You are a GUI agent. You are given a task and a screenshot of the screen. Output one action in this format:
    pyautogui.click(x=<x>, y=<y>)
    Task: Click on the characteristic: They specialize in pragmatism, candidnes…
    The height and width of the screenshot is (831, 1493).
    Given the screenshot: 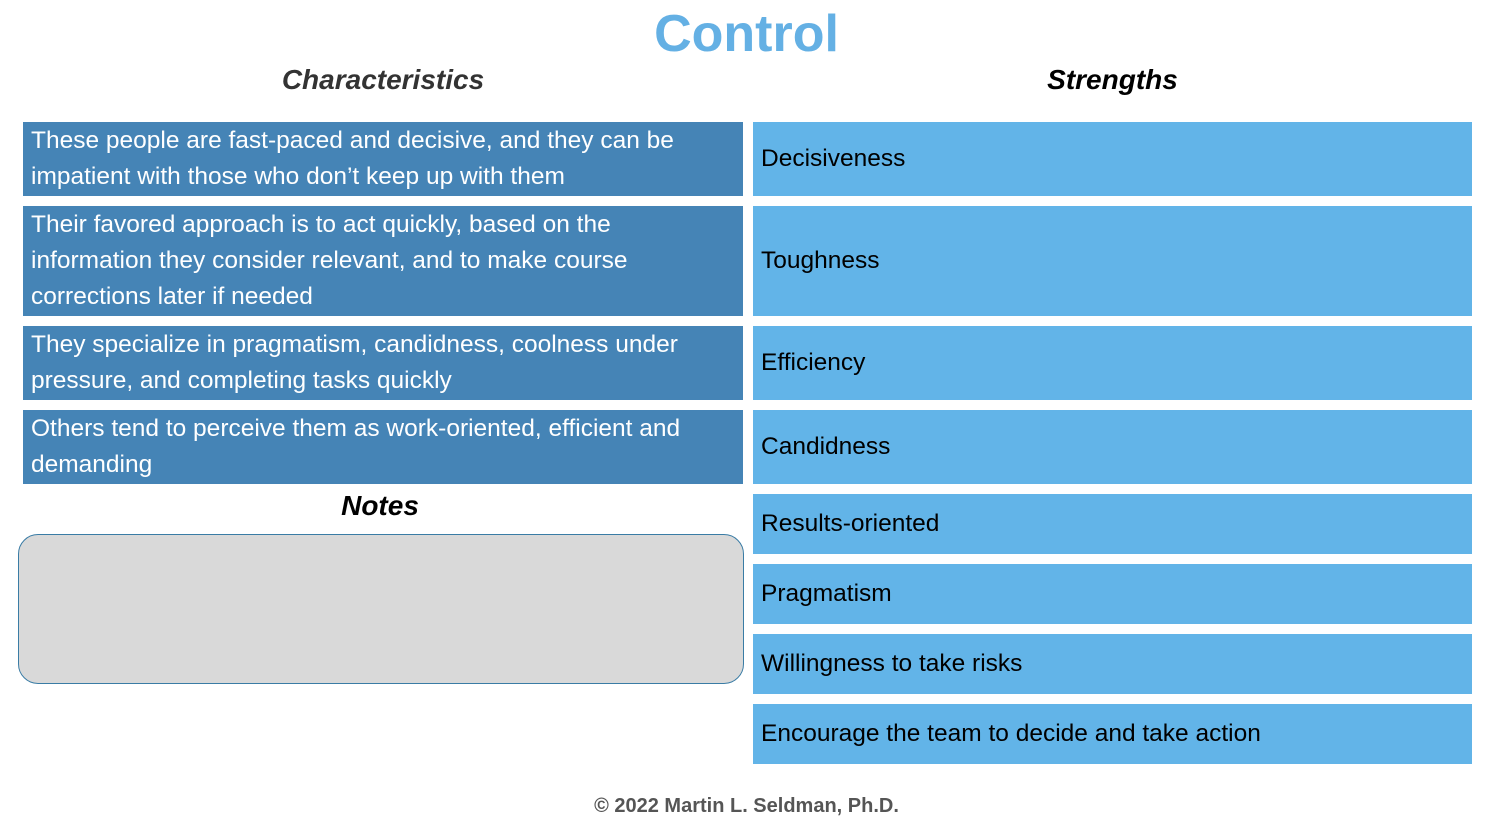 What is the action you would take?
    pyautogui.click(x=383, y=363)
    